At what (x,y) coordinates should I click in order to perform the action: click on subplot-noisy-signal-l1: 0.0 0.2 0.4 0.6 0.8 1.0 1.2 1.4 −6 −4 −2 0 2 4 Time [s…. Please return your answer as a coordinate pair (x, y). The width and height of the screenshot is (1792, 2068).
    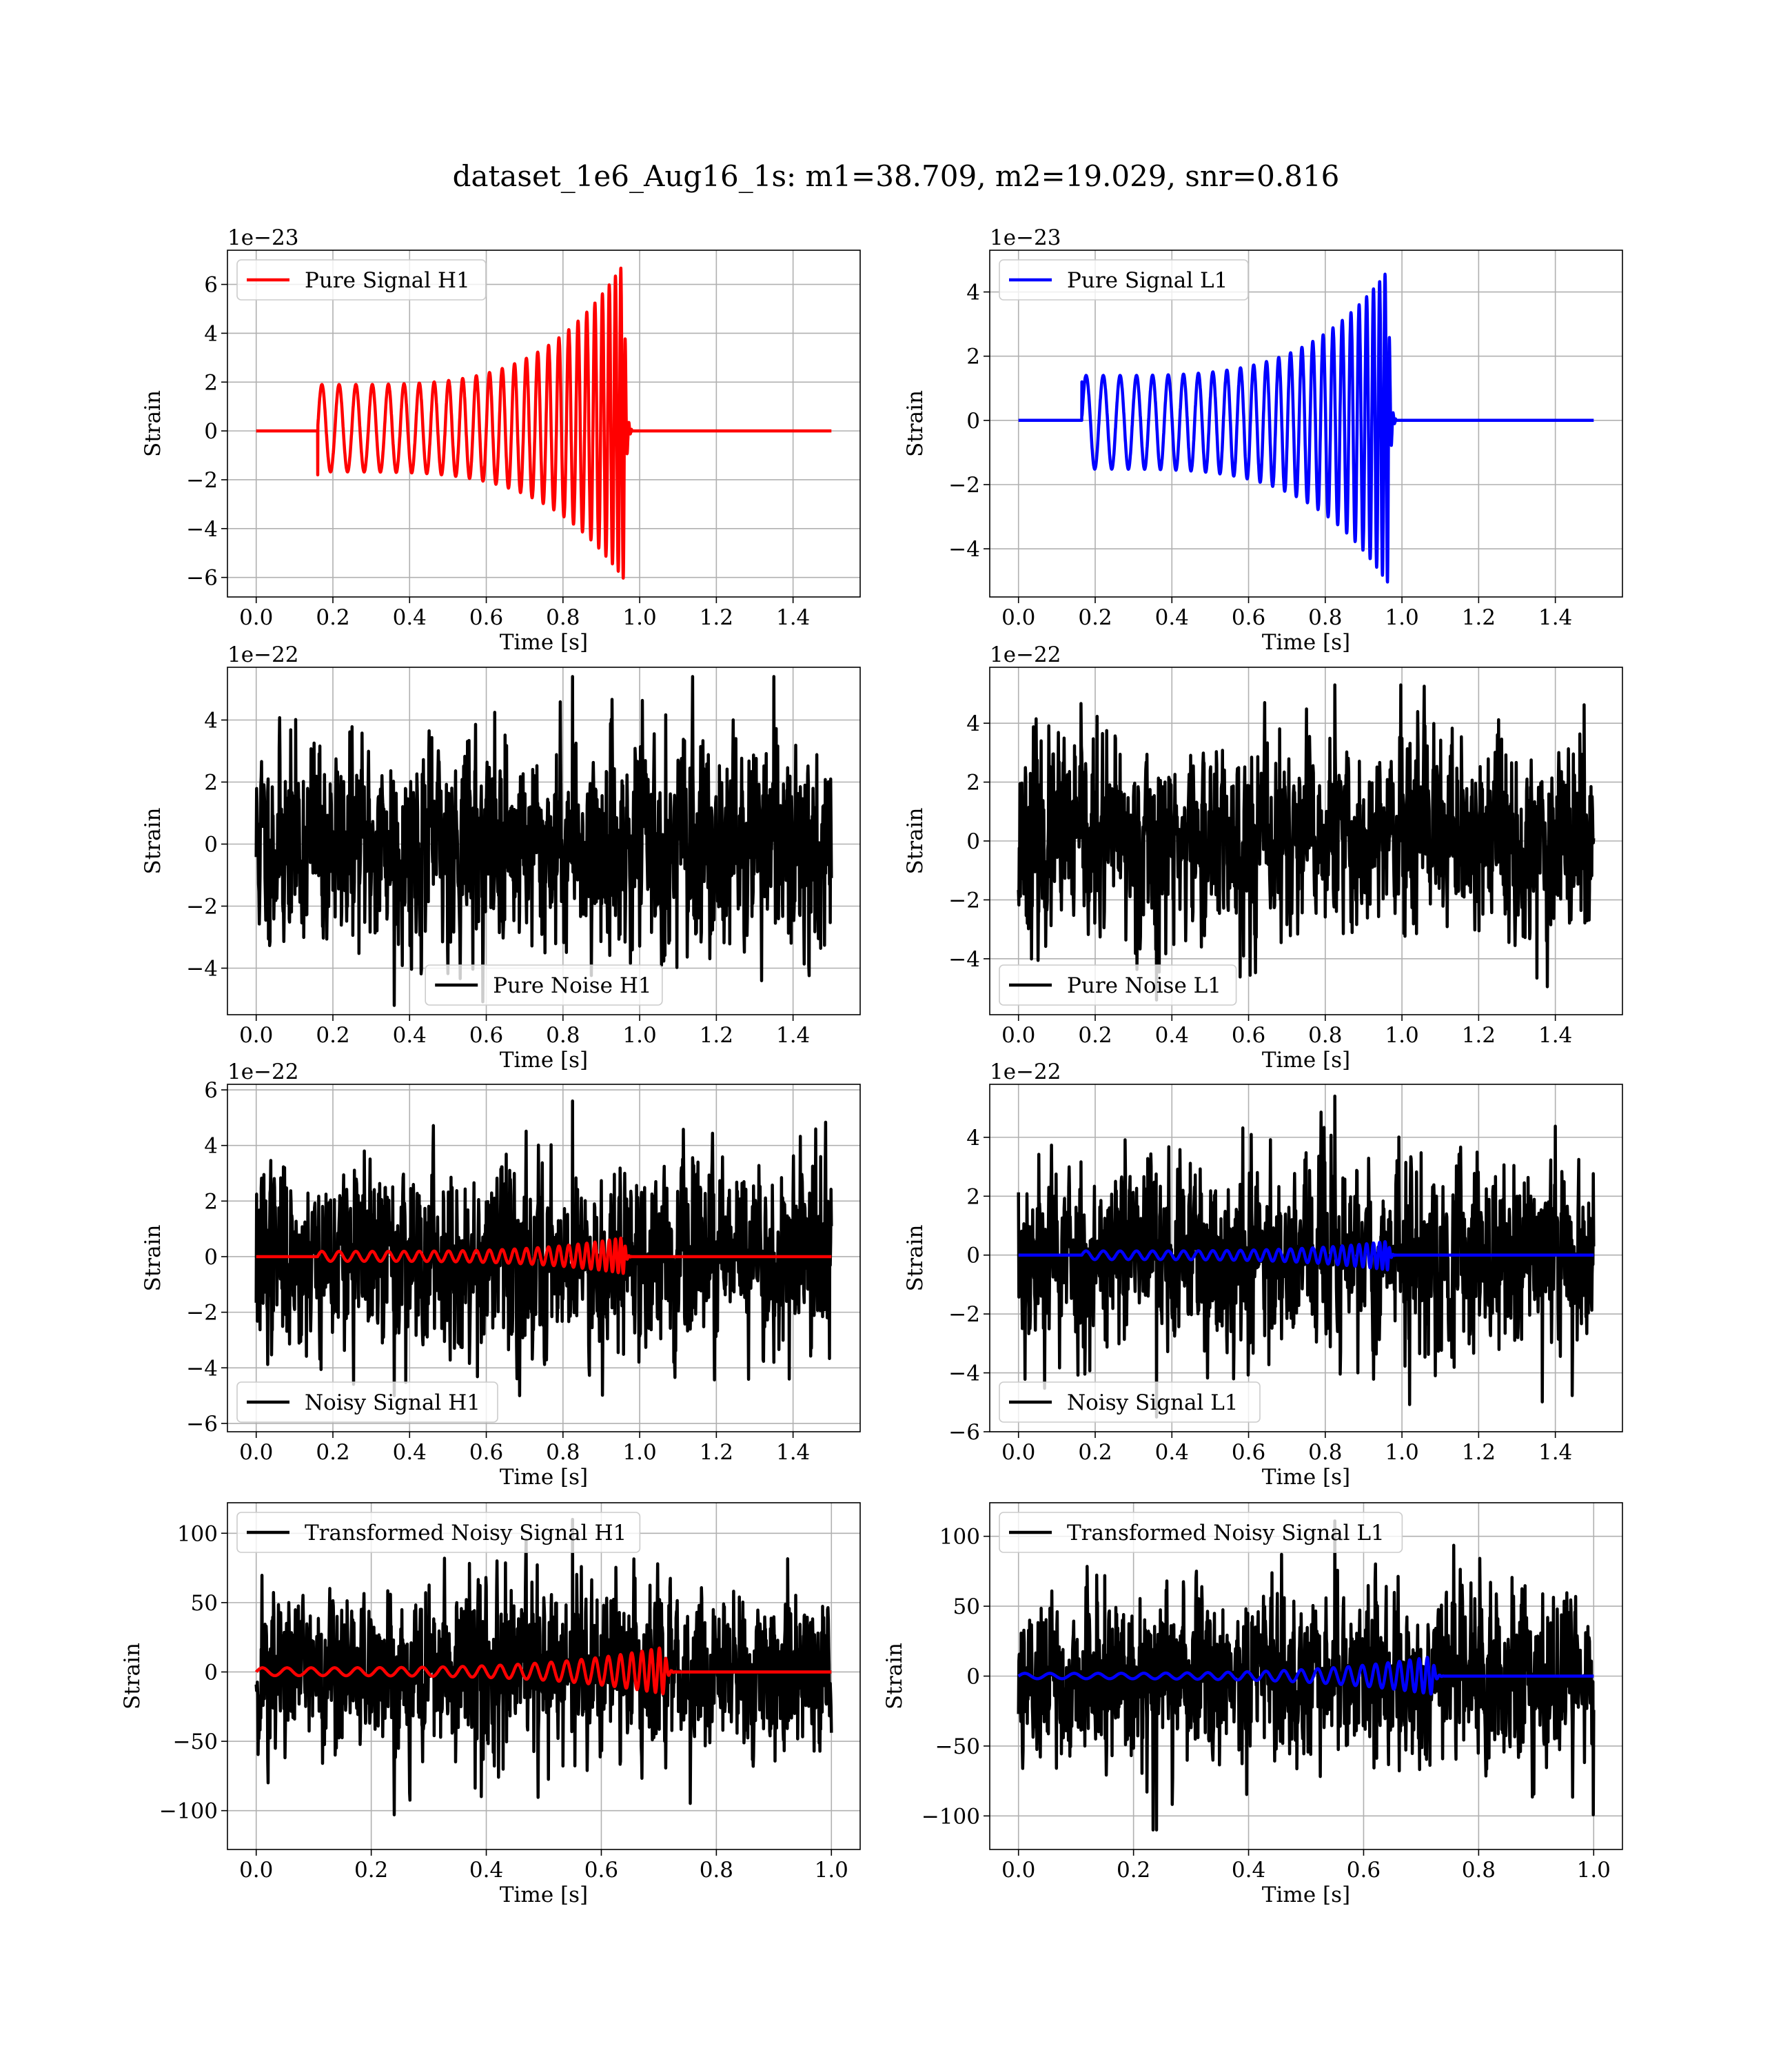
    Looking at the image, I should click on (1263, 1275).